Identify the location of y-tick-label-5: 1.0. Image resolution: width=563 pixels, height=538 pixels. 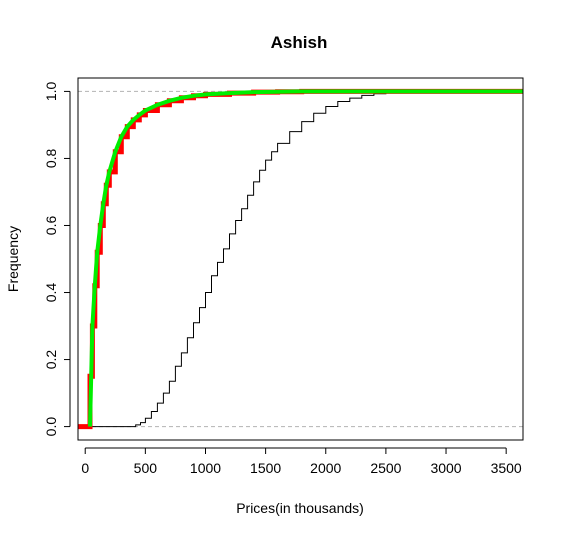
(51, 91).